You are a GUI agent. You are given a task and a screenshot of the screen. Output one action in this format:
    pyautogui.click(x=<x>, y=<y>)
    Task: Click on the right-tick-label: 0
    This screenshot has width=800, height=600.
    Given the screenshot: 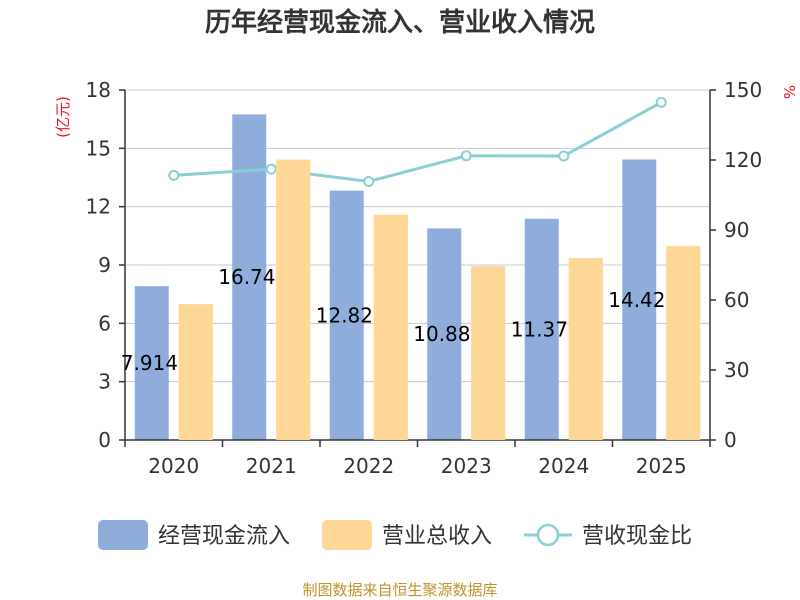 What is the action you would take?
    pyautogui.click(x=730, y=440)
    